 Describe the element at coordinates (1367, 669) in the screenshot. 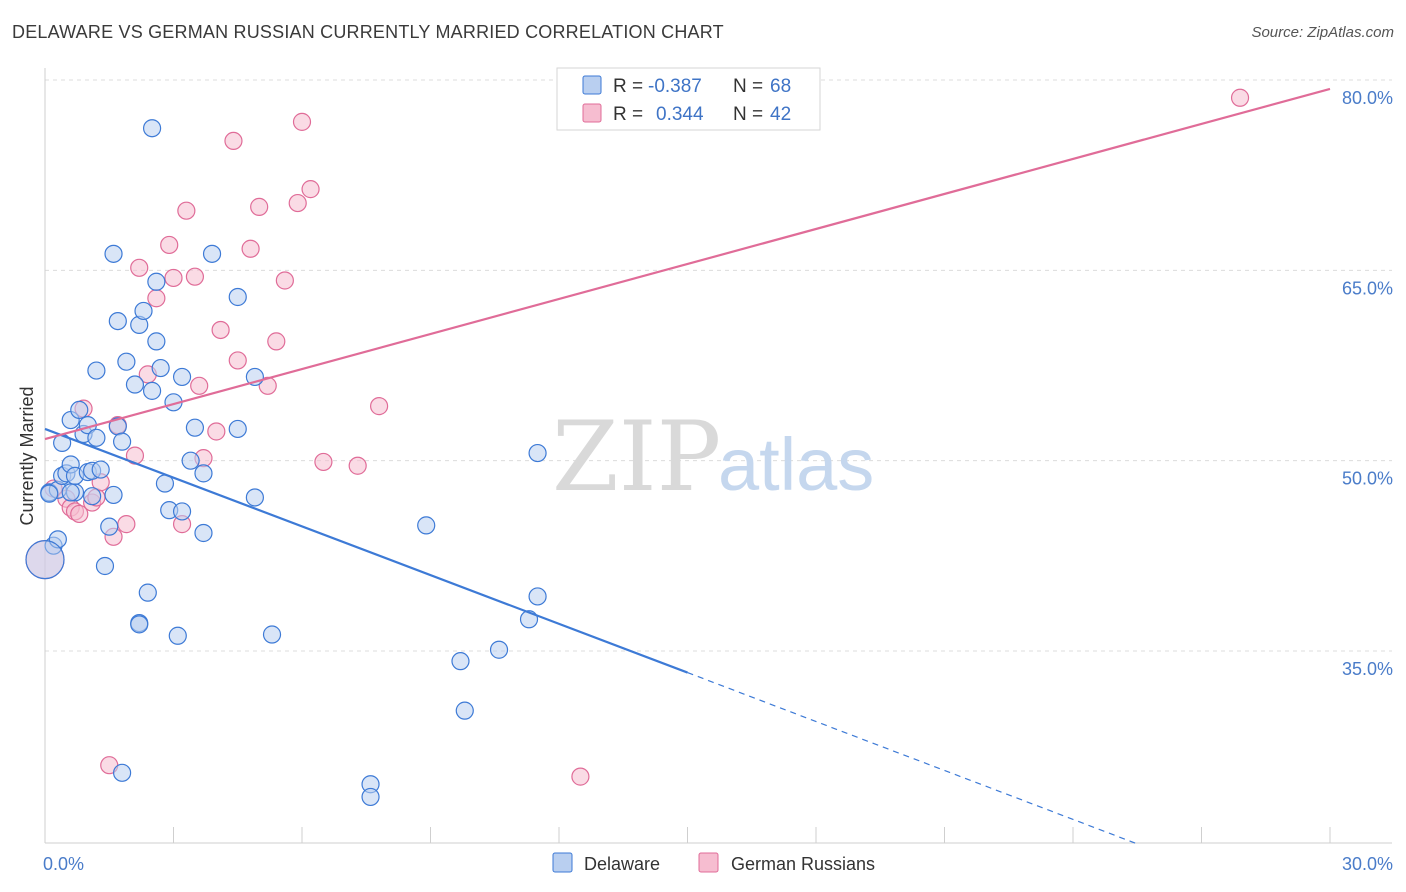

I see `y-tick-label: 35.0%` at that location.